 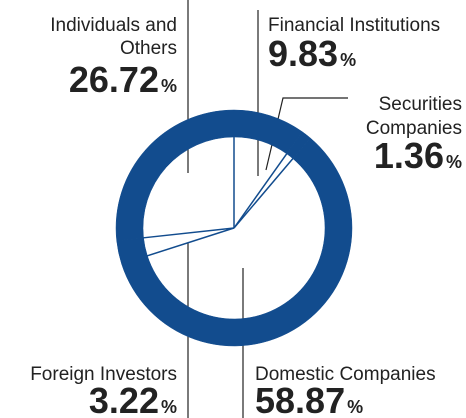 What do you see at coordinates (303, 53) in the screenshot?
I see `value-number: 9.83` at bounding box center [303, 53].